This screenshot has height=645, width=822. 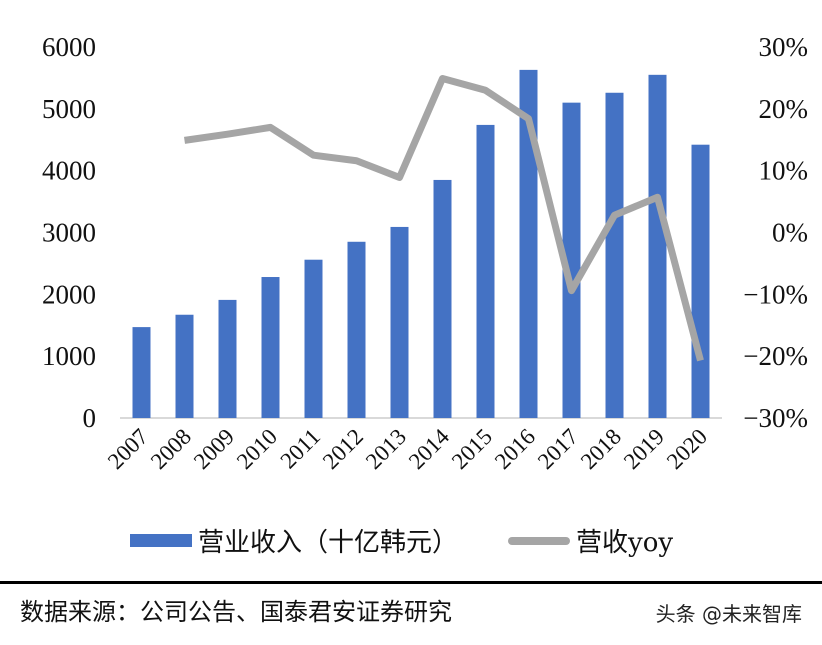 I want to click on right-tick-label: 20%, so click(x=784, y=109).